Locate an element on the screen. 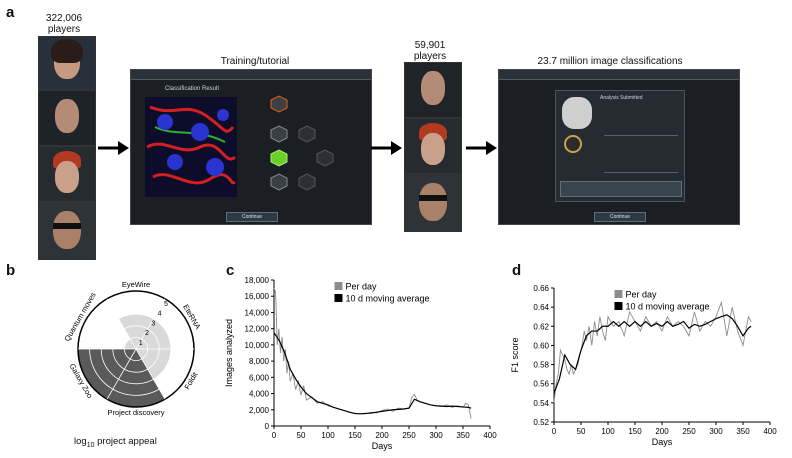 The height and width of the screenshot is (458, 792). radar-ring-label: 3 is located at coordinates (153, 323).